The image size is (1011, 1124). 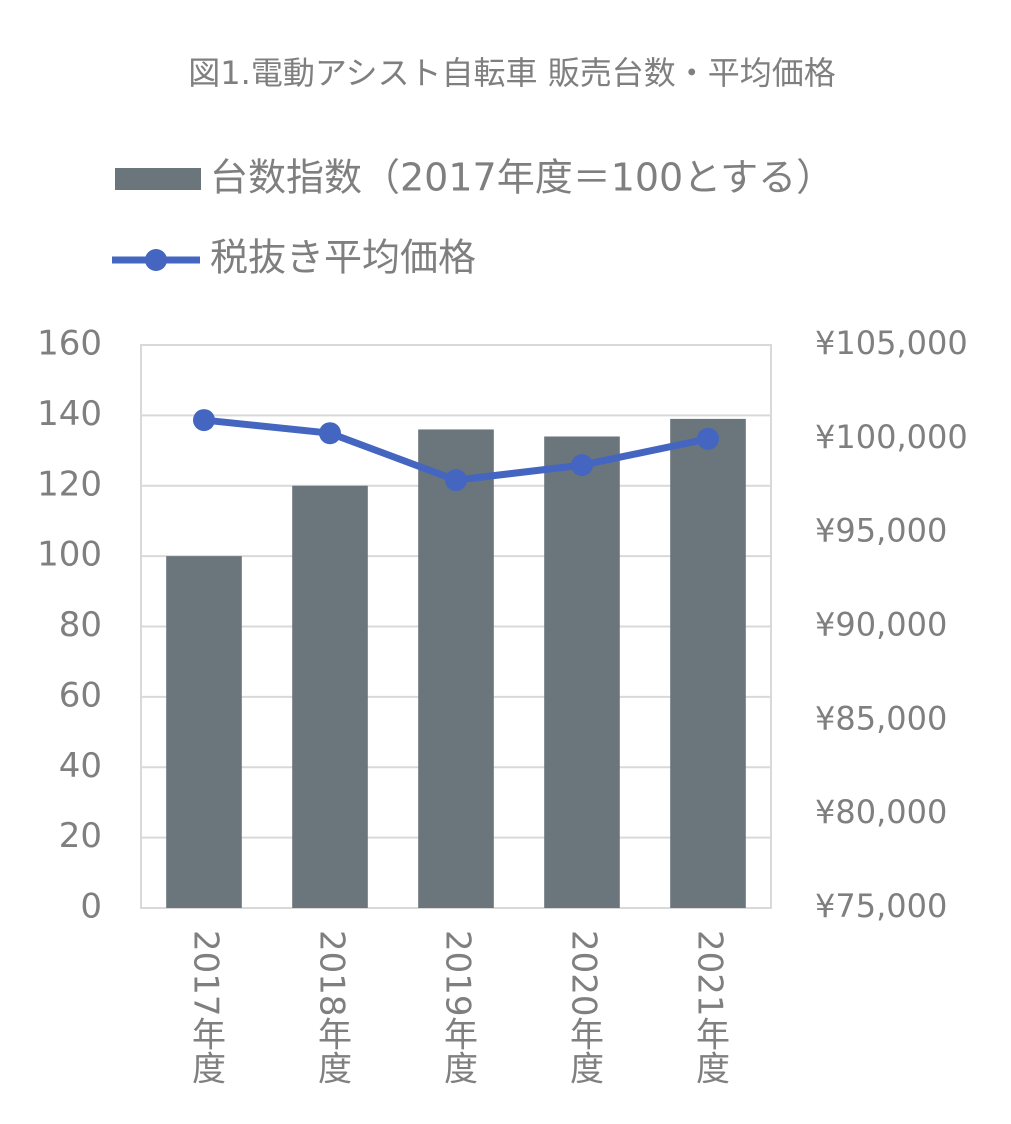 What do you see at coordinates (80, 695) in the screenshot?
I see `y-tick-label: 60` at bounding box center [80, 695].